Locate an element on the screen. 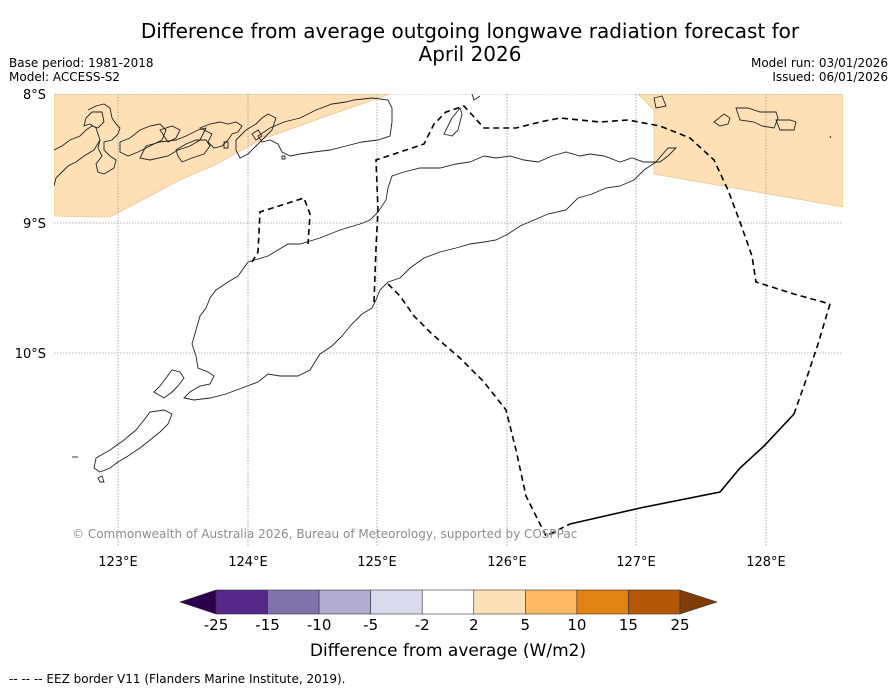 This screenshot has height=690, width=896. model-name: Model: ACCESS-S2 is located at coordinates (65, 77).